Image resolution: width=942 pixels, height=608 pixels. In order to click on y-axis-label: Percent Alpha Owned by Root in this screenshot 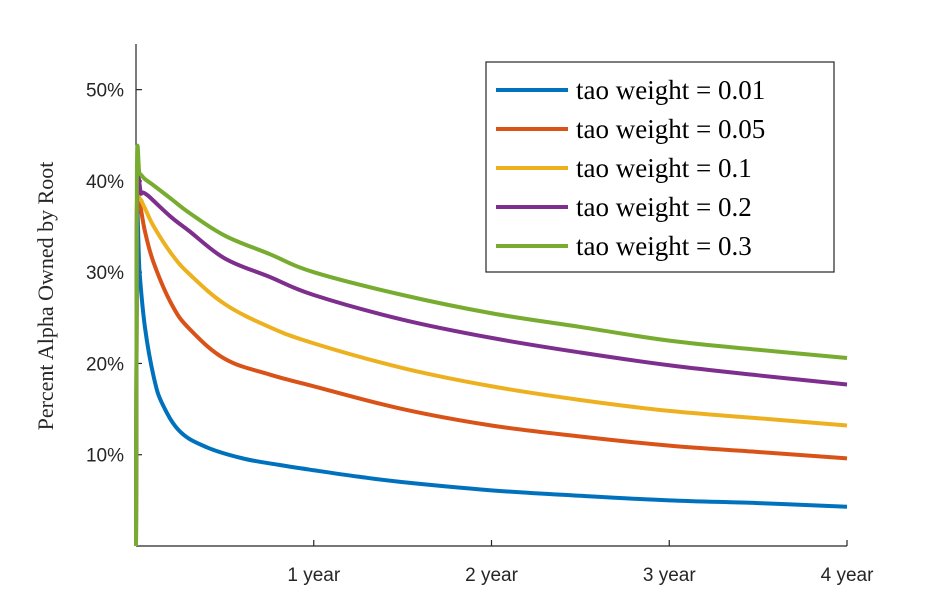, I will do `click(45, 296)`.